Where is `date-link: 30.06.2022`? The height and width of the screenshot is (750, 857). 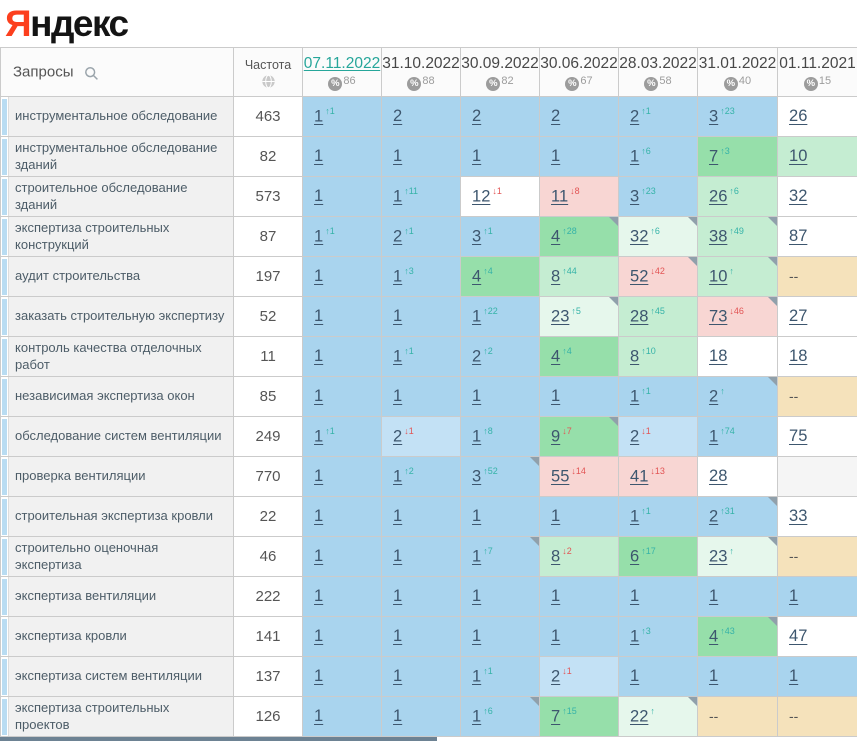
date-link: 30.06.2022 is located at coordinates (579, 63).